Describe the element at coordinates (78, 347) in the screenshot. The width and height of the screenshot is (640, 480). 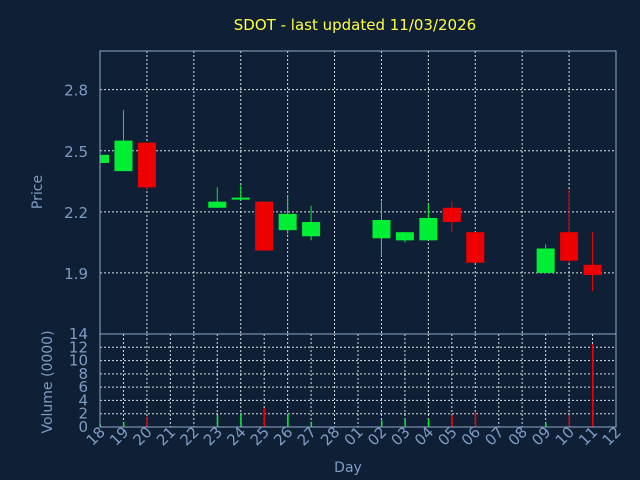
I see `volume-tick-label: 12` at that location.